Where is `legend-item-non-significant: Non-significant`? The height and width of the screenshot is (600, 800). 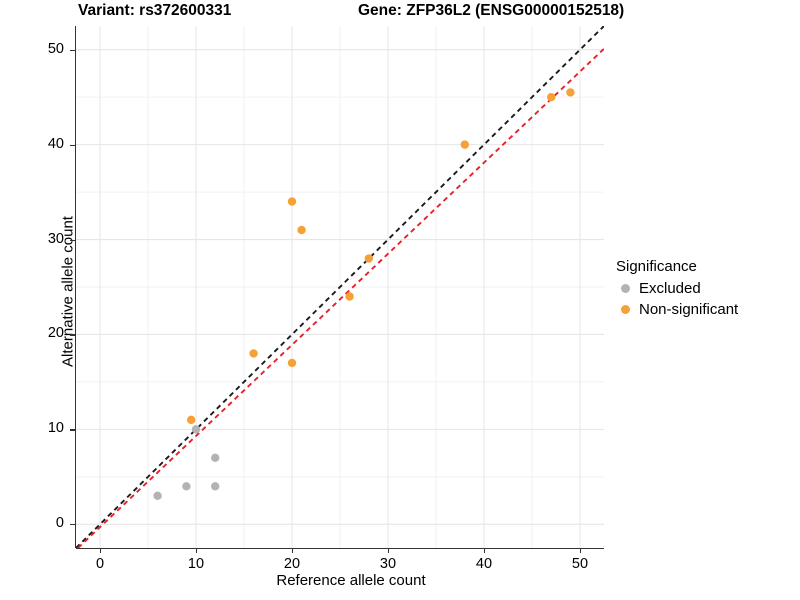
legend-item-non-significant: Non-significant is located at coordinates (706, 309).